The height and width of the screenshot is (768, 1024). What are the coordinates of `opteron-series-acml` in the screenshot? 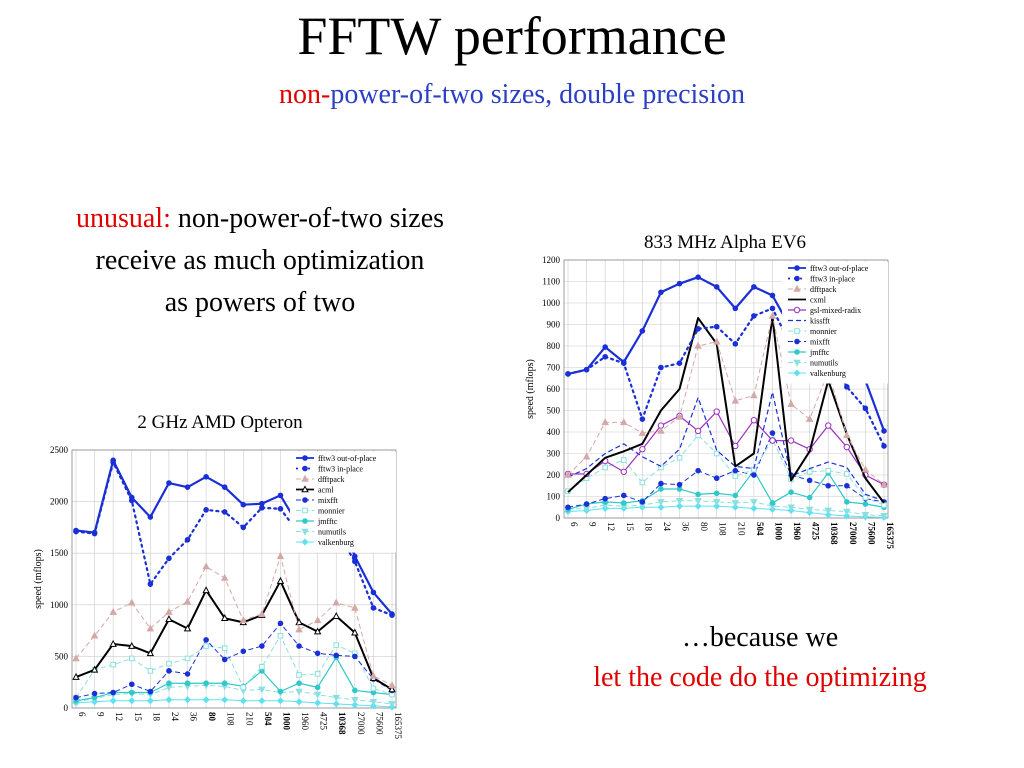 It's located at (234, 634).